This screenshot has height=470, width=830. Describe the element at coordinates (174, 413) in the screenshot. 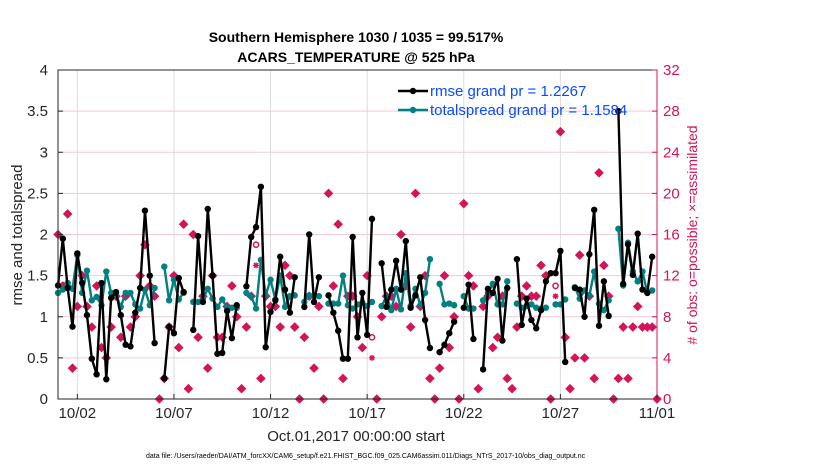

I see `x-tick-label: 10/07` at that location.